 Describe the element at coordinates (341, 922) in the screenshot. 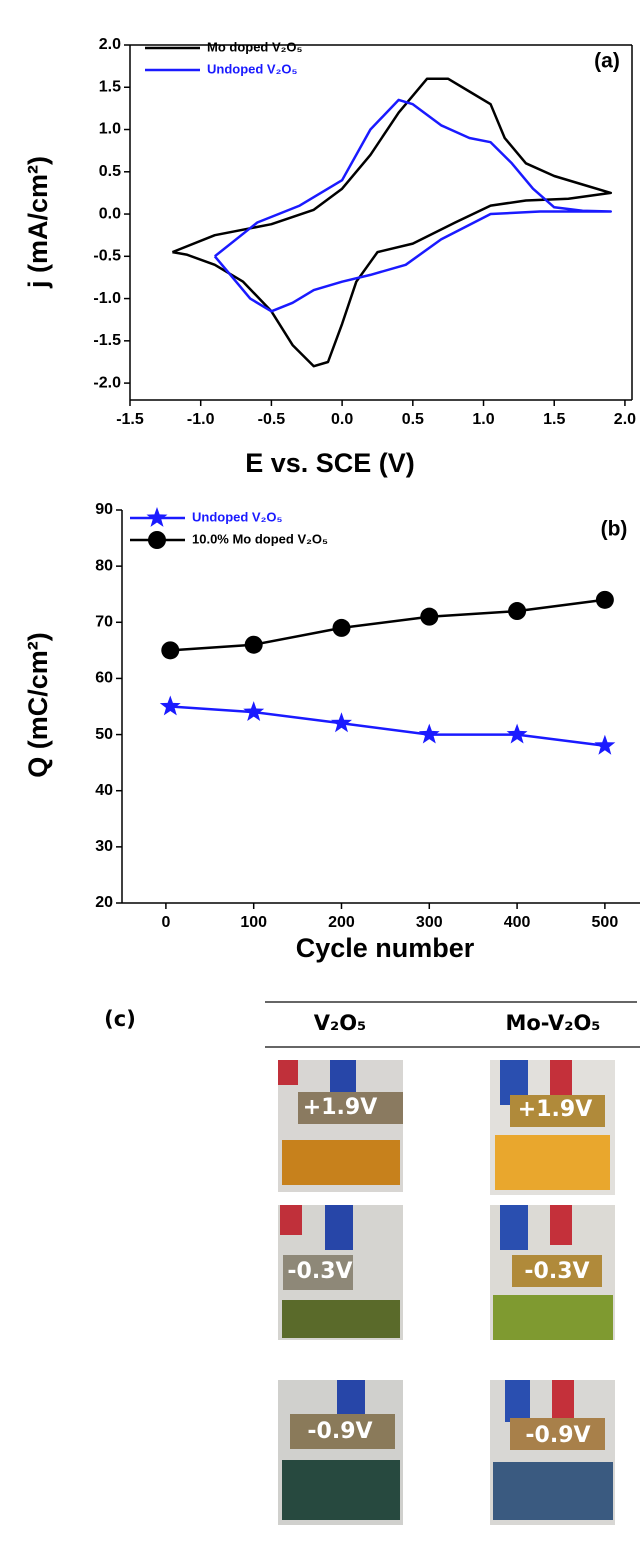

I see `x-tick-label: 200` at that location.